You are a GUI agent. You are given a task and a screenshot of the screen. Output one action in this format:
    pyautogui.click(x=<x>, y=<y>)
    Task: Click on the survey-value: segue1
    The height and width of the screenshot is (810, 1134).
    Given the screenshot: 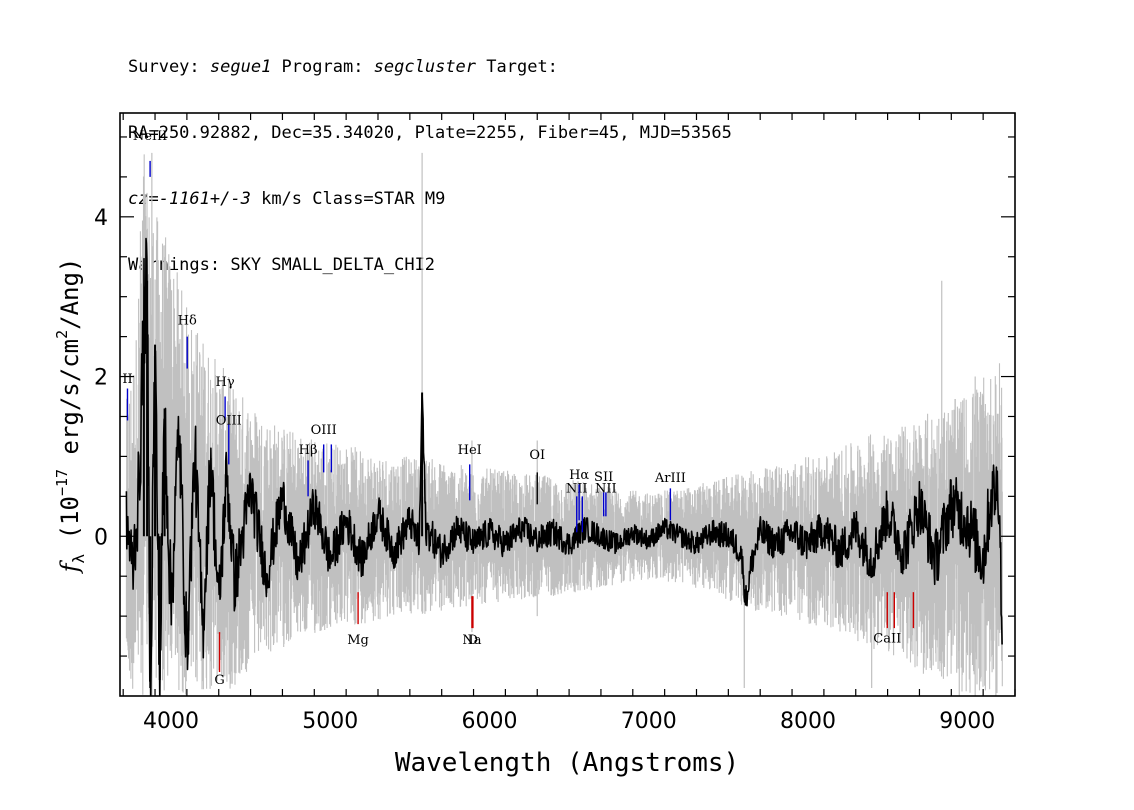 What is the action you would take?
    pyautogui.click(x=240, y=67)
    